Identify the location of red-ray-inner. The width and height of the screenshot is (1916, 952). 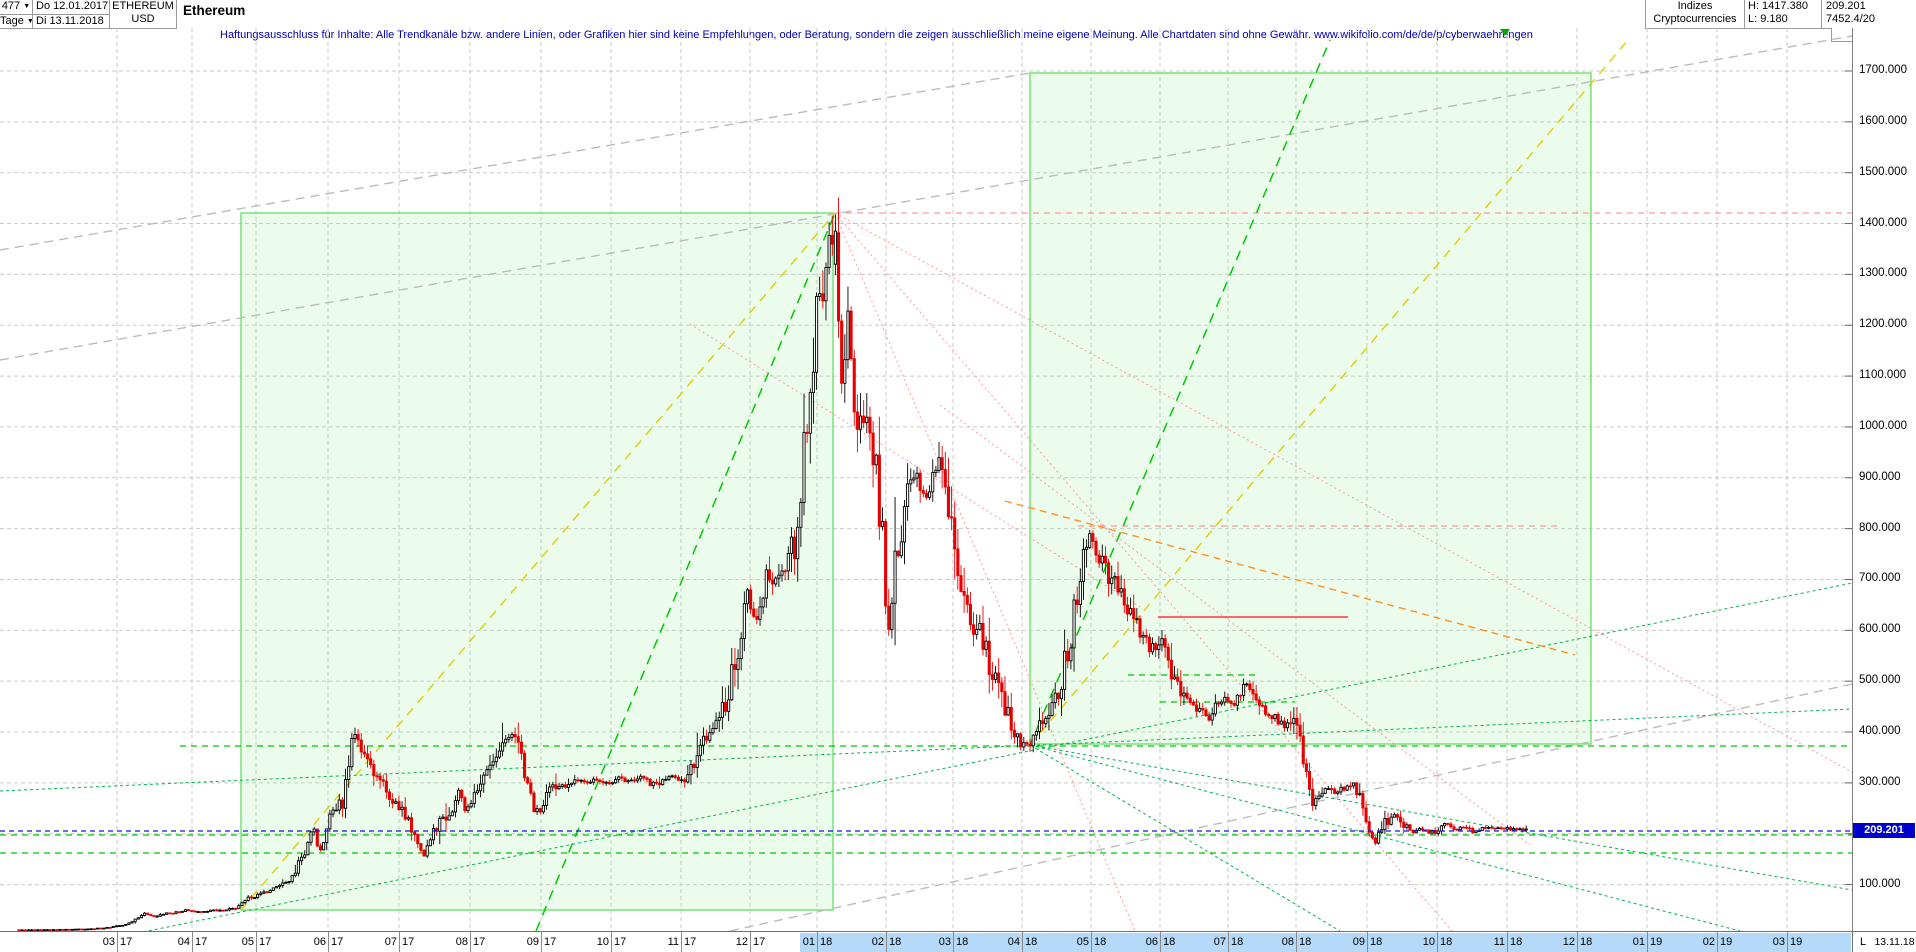
(915, 465).